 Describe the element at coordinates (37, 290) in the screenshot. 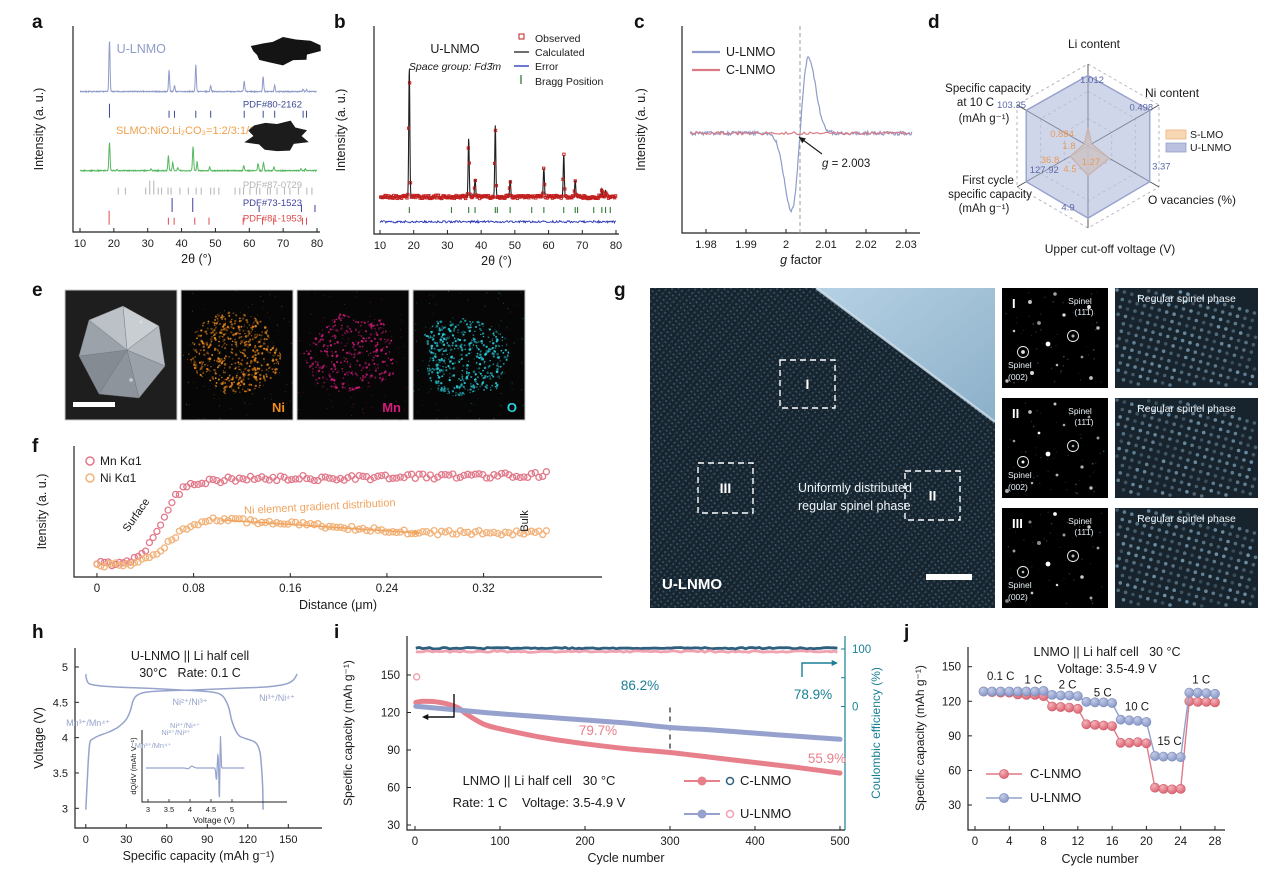

I see `panel-letter-e: e` at that location.